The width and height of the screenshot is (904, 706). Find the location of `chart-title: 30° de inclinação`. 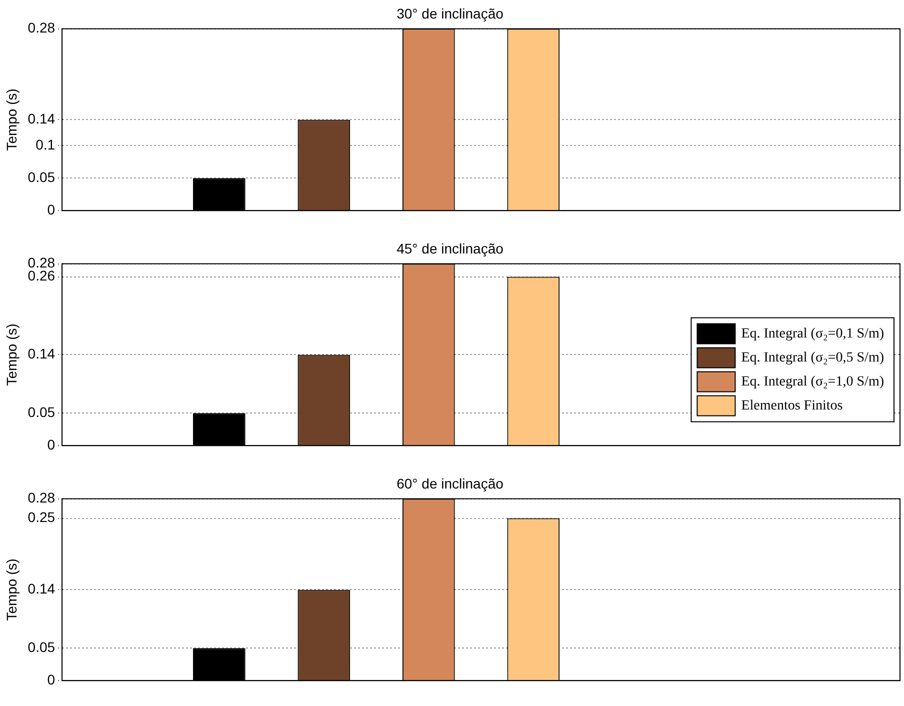

chart-title: 30° de inclinação is located at coordinates (450, 13).